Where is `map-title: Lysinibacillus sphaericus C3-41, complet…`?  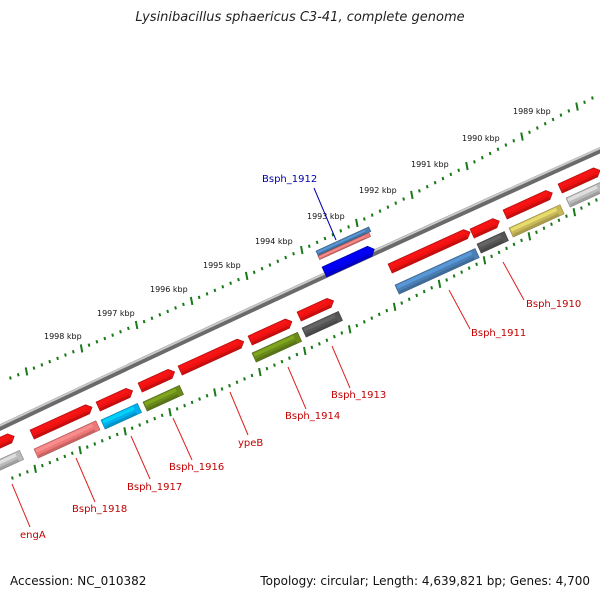
map-title: Lysinibacillus sphaericus C3-41, complet… is located at coordinates (300, 17).